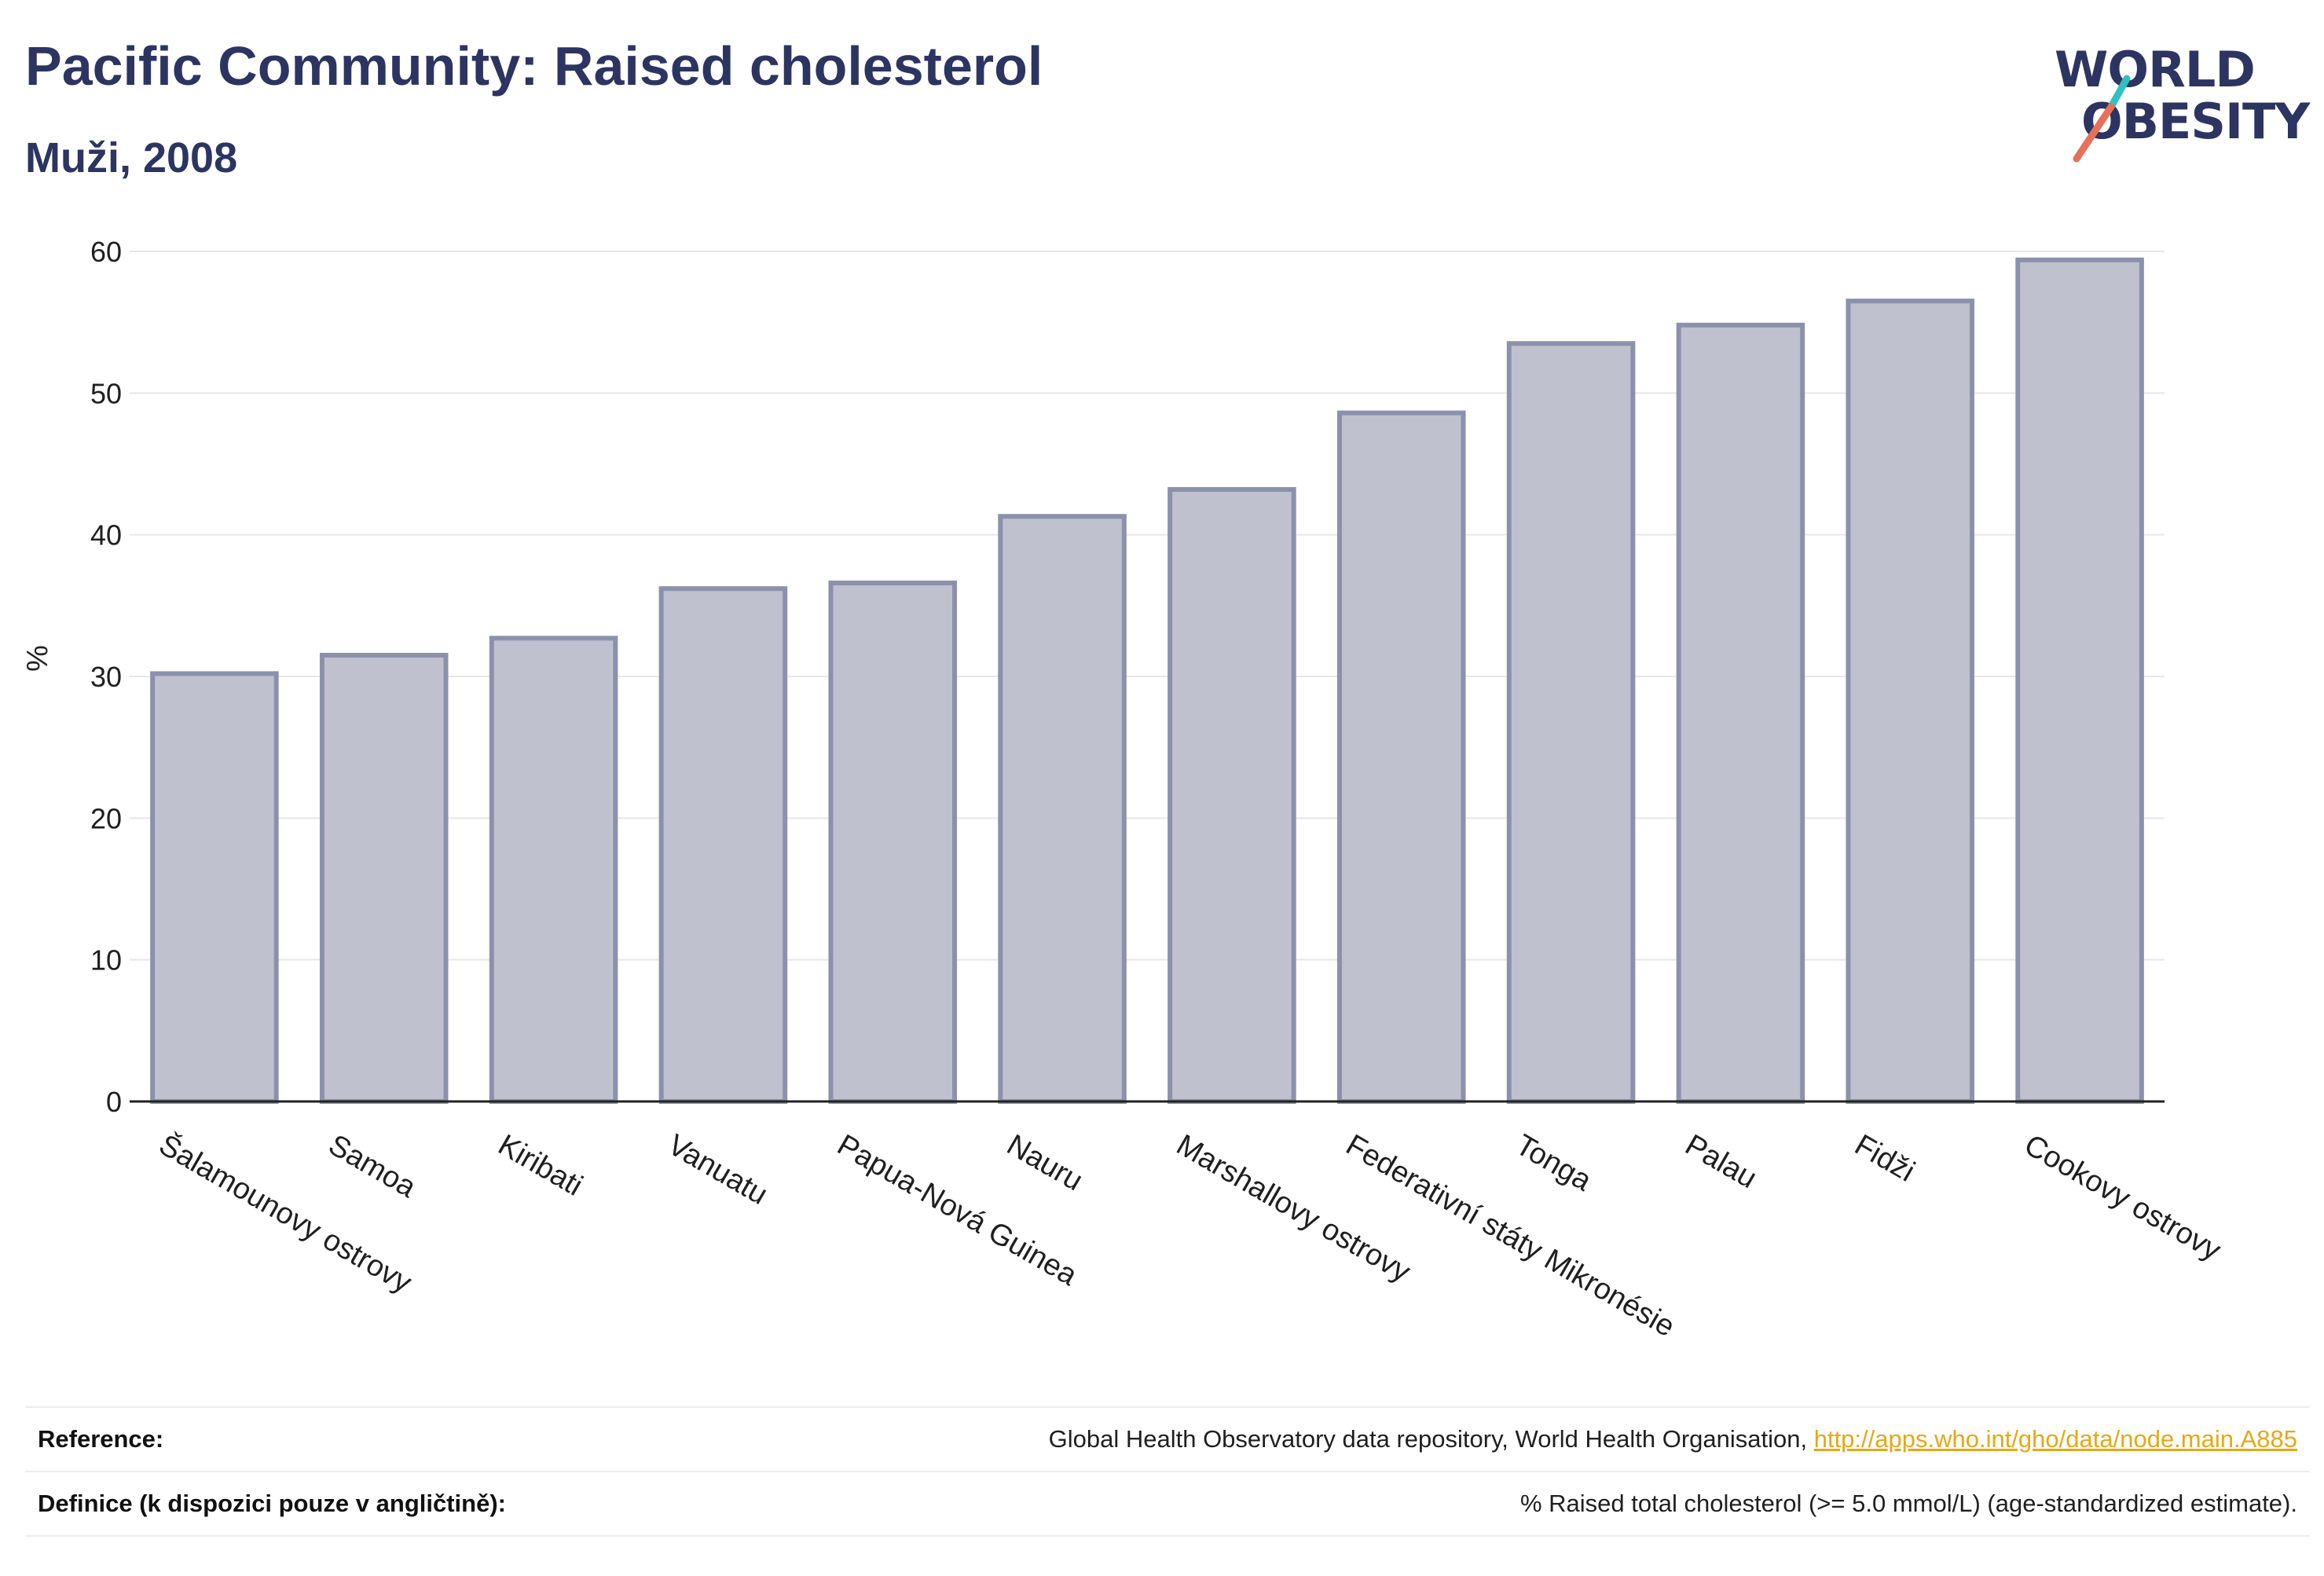 The height and width of the screenshot is (1576, 2324). Describe the element at coordinates (1553, 1163) in the screenshot. I see `x-tick-label-8: Tonga` at that location.